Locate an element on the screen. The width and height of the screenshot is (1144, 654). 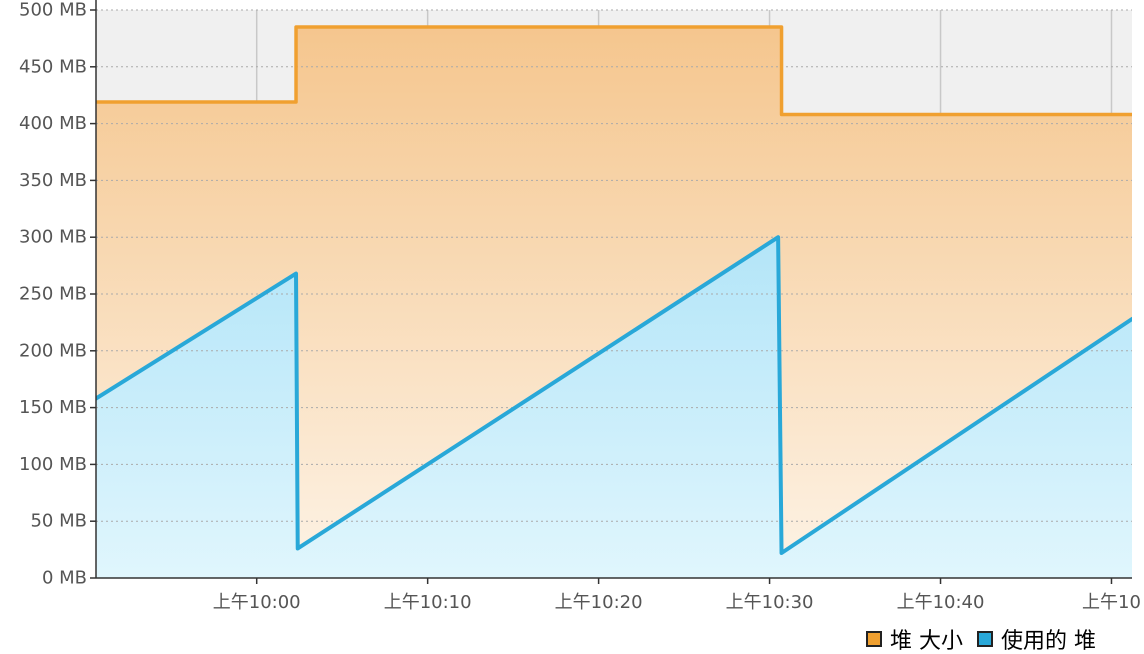
y-tick-label-6: 300 MB is located at coordinates (53, 237).